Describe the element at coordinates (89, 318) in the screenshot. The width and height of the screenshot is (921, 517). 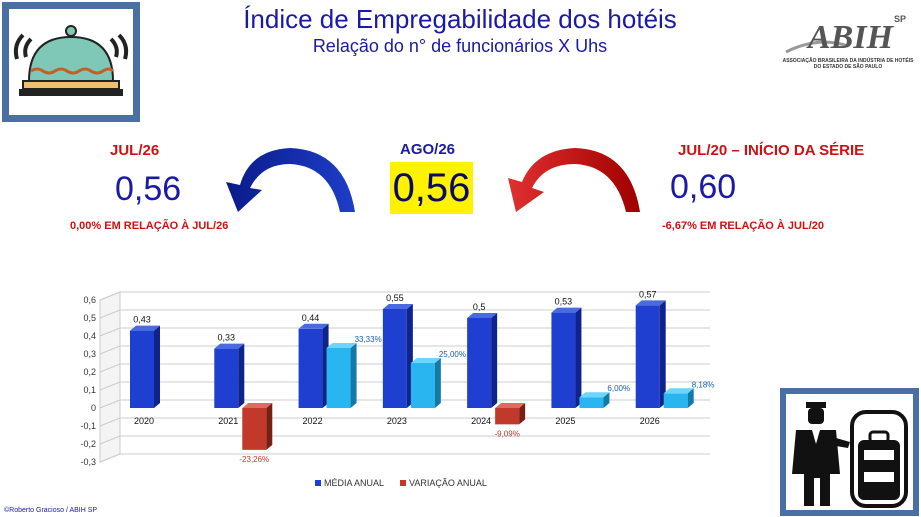
I see `y-tick-label: 0,5` at that location.